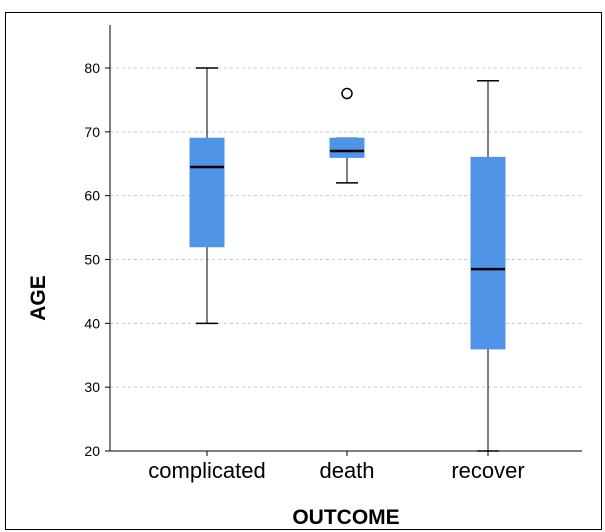 The width and height of the screenshot is (605, 532). Describe the element at coordinates (92, 451) in the screenshot. I see `y-tick-label: 20` at that location.